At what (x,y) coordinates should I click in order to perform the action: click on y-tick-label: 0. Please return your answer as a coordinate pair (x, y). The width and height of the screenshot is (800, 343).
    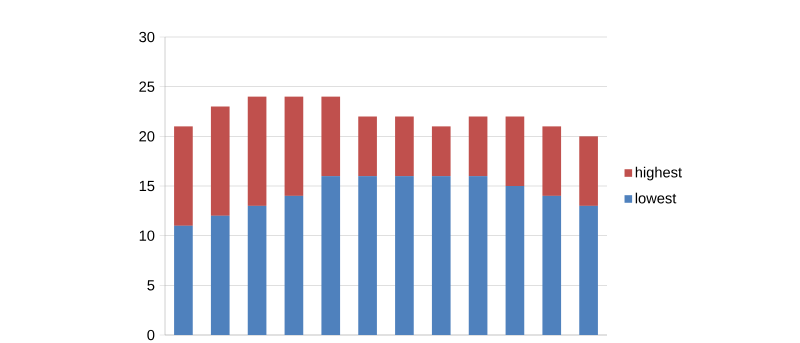
    Looking at the image, I should click on (150, 335).